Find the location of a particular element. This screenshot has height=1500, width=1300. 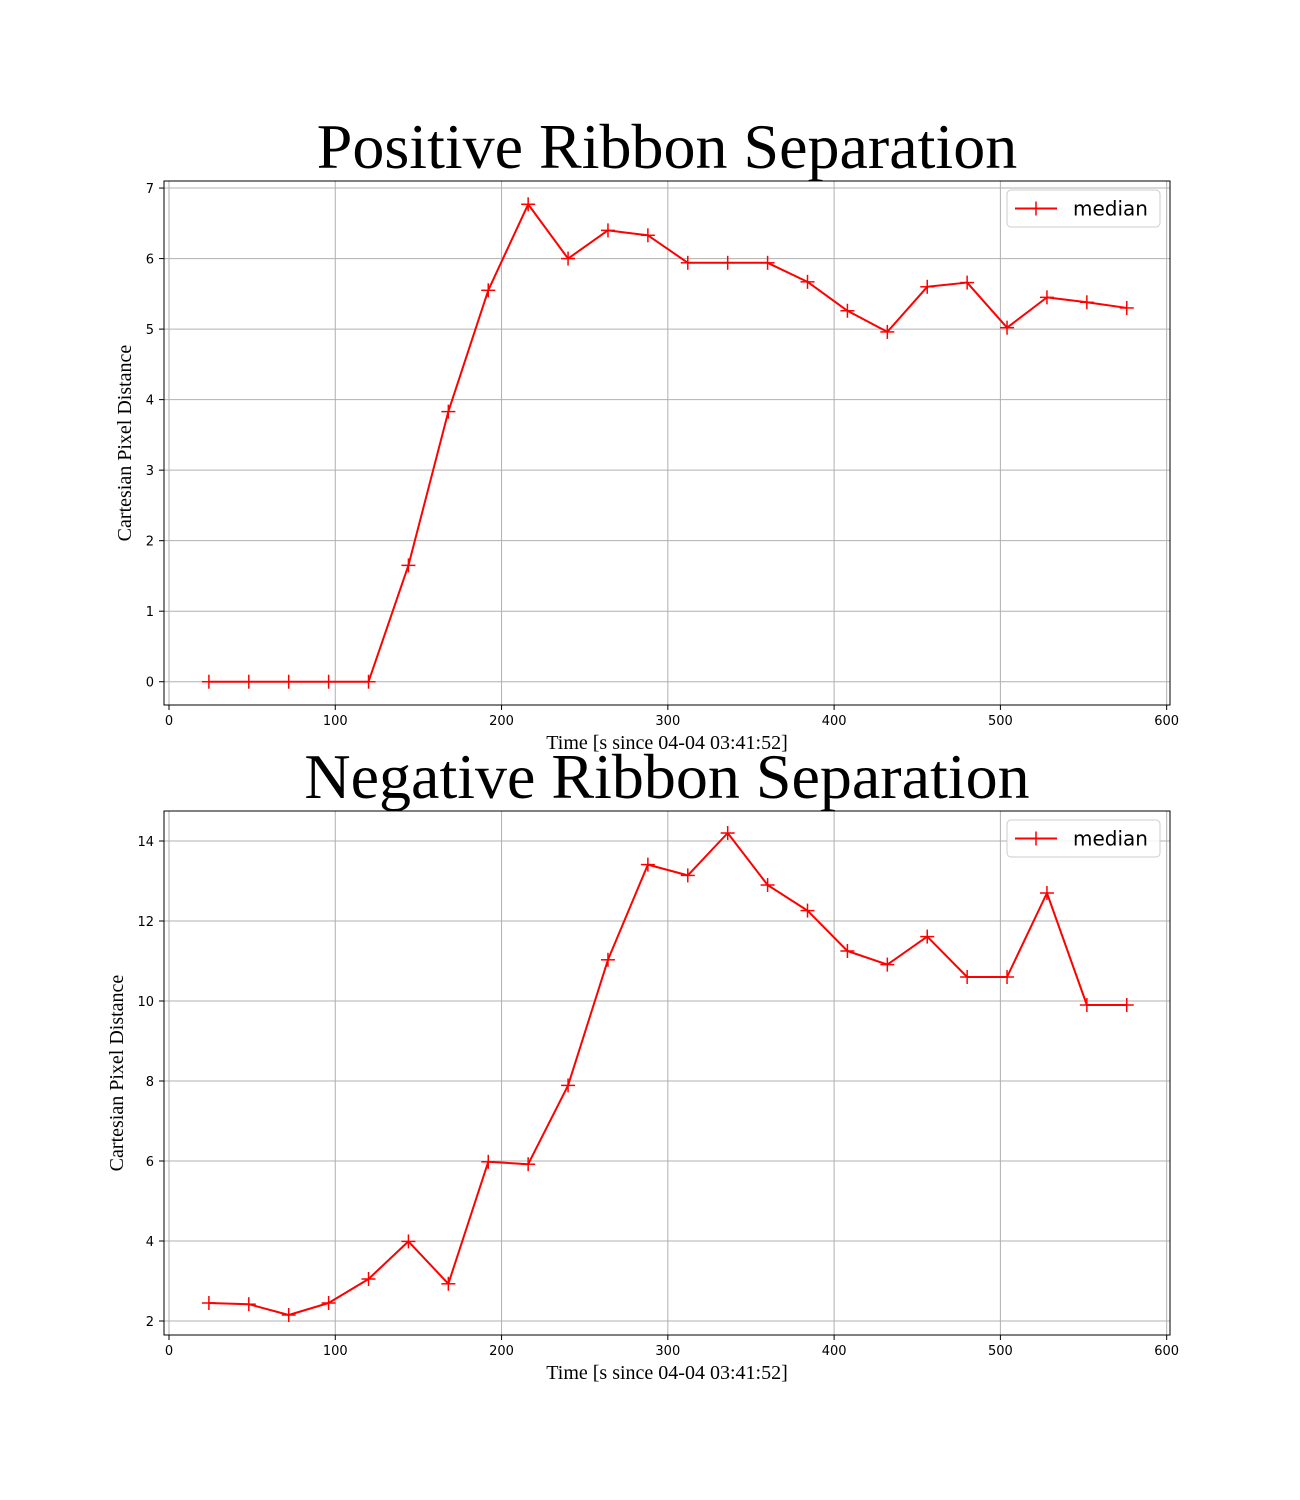

negative-y-axis-label: Cartesian Pixel Distance is located at coordinates (117, 1073).